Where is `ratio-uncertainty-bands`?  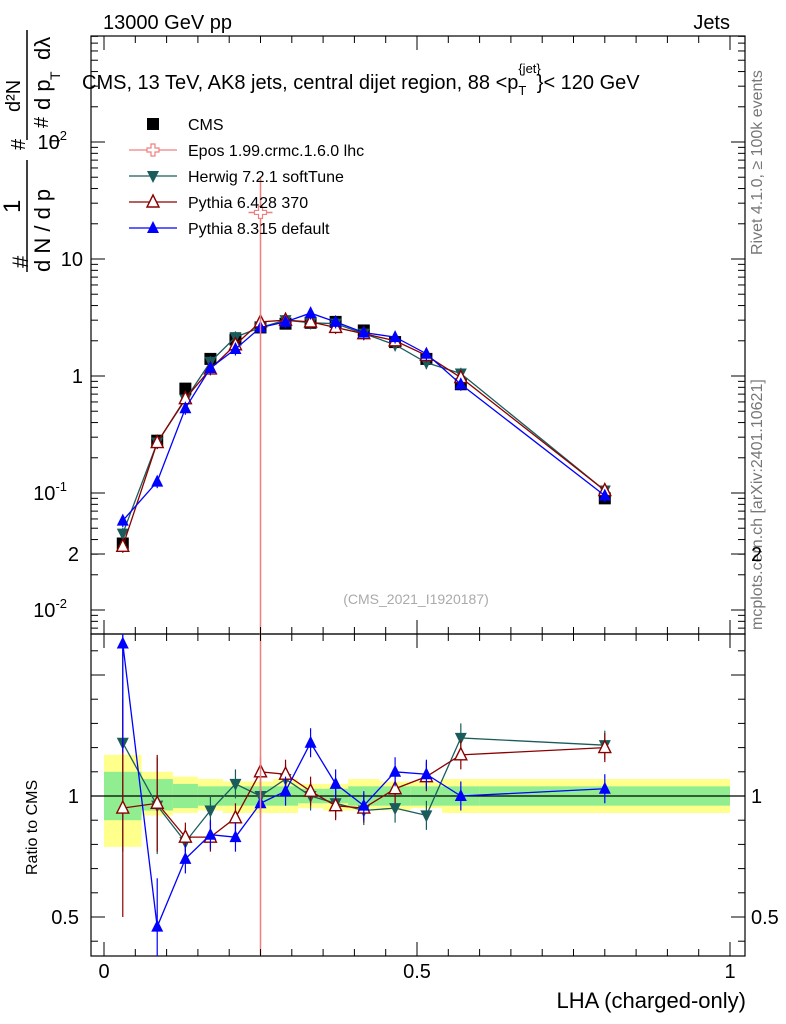
ratio-uncertainty-bands is located at coordinates (418, 800).